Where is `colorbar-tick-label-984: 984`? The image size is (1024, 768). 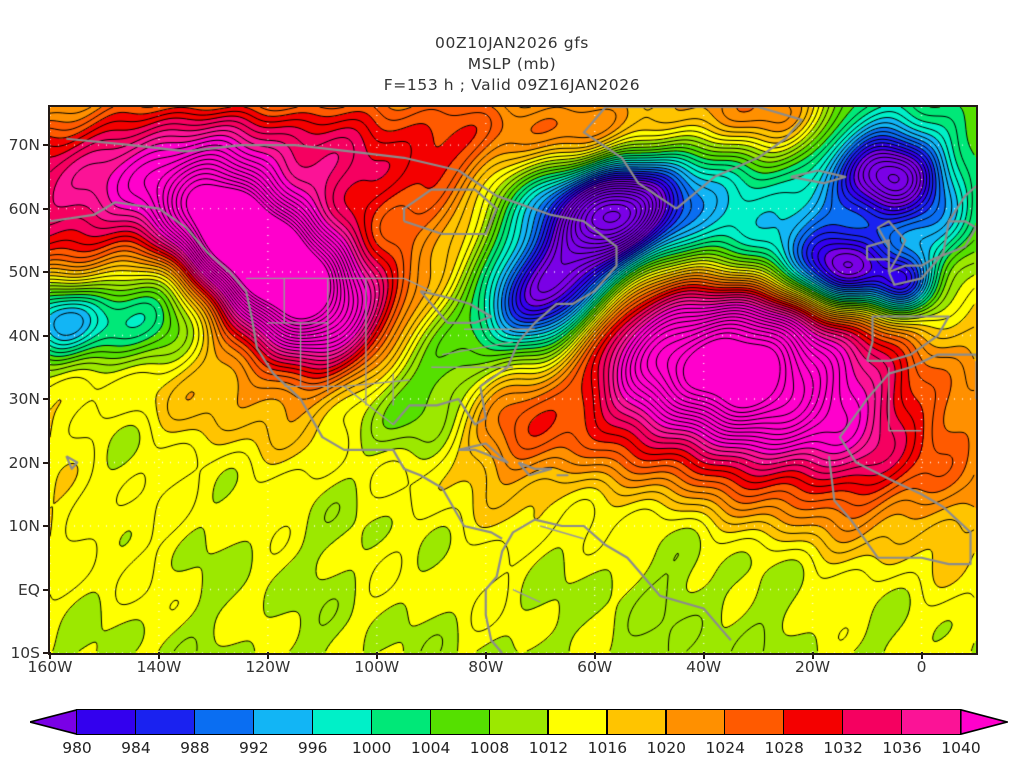 colorbar-tick-label-984: 984 is located at coordinates (136, 748).